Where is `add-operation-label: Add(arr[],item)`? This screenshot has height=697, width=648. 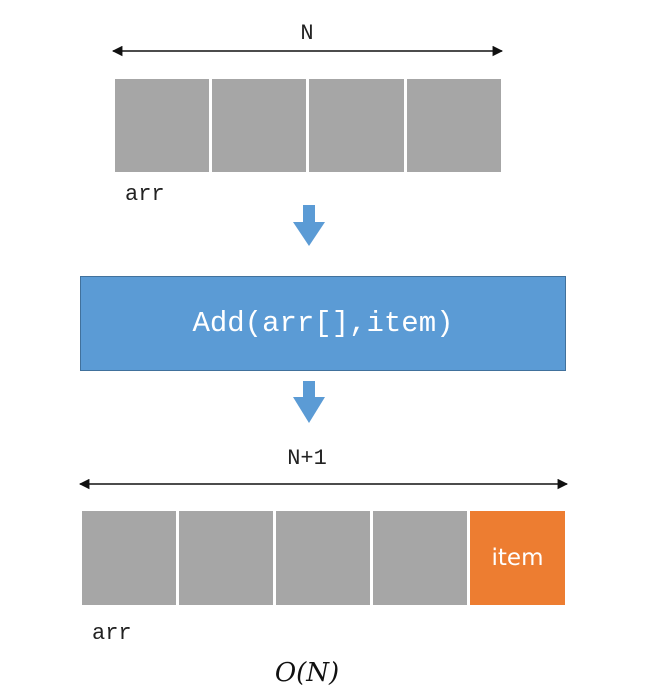
add-operation-label: Add(arr[],item) is located at coordinates (323, 323).